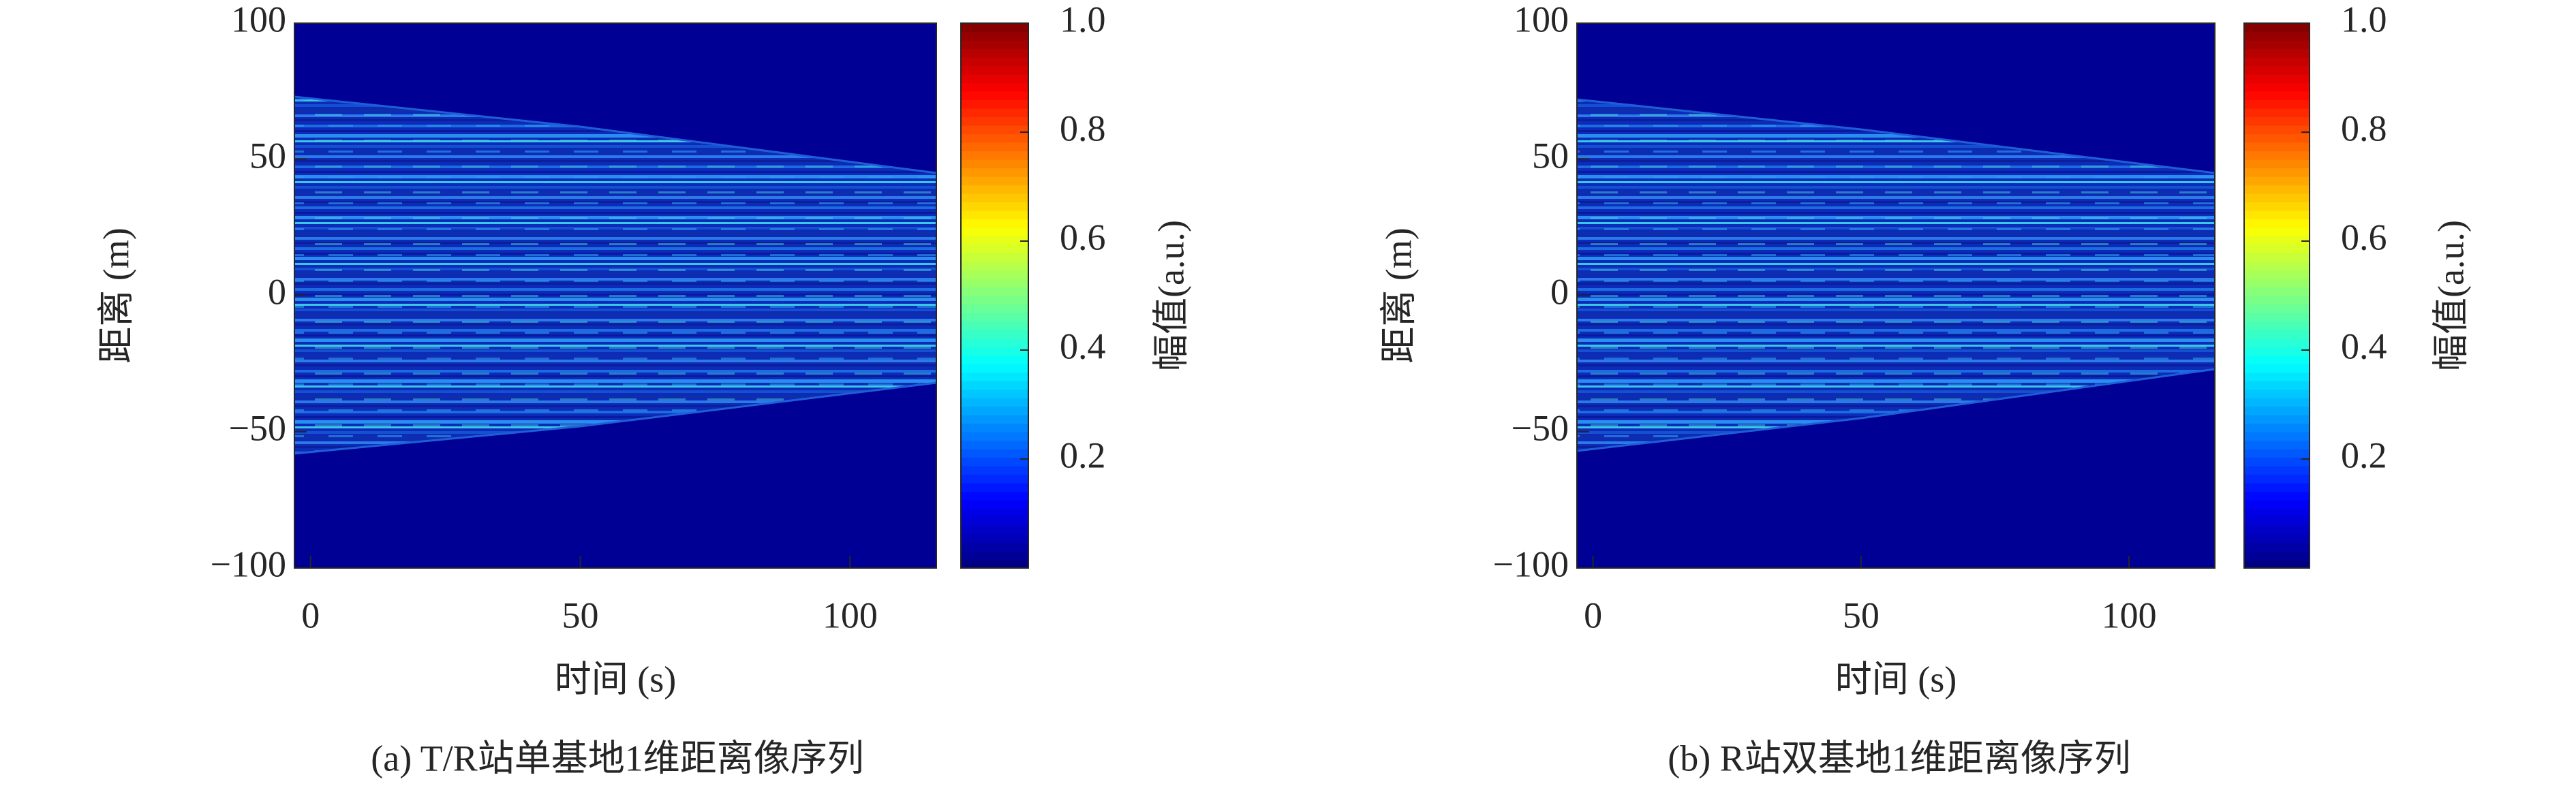 This screenshot has height=788, width=2576. Describe the element at coordinates (1896, 275) in the screenshot. I see `signal-highlights` at that location.